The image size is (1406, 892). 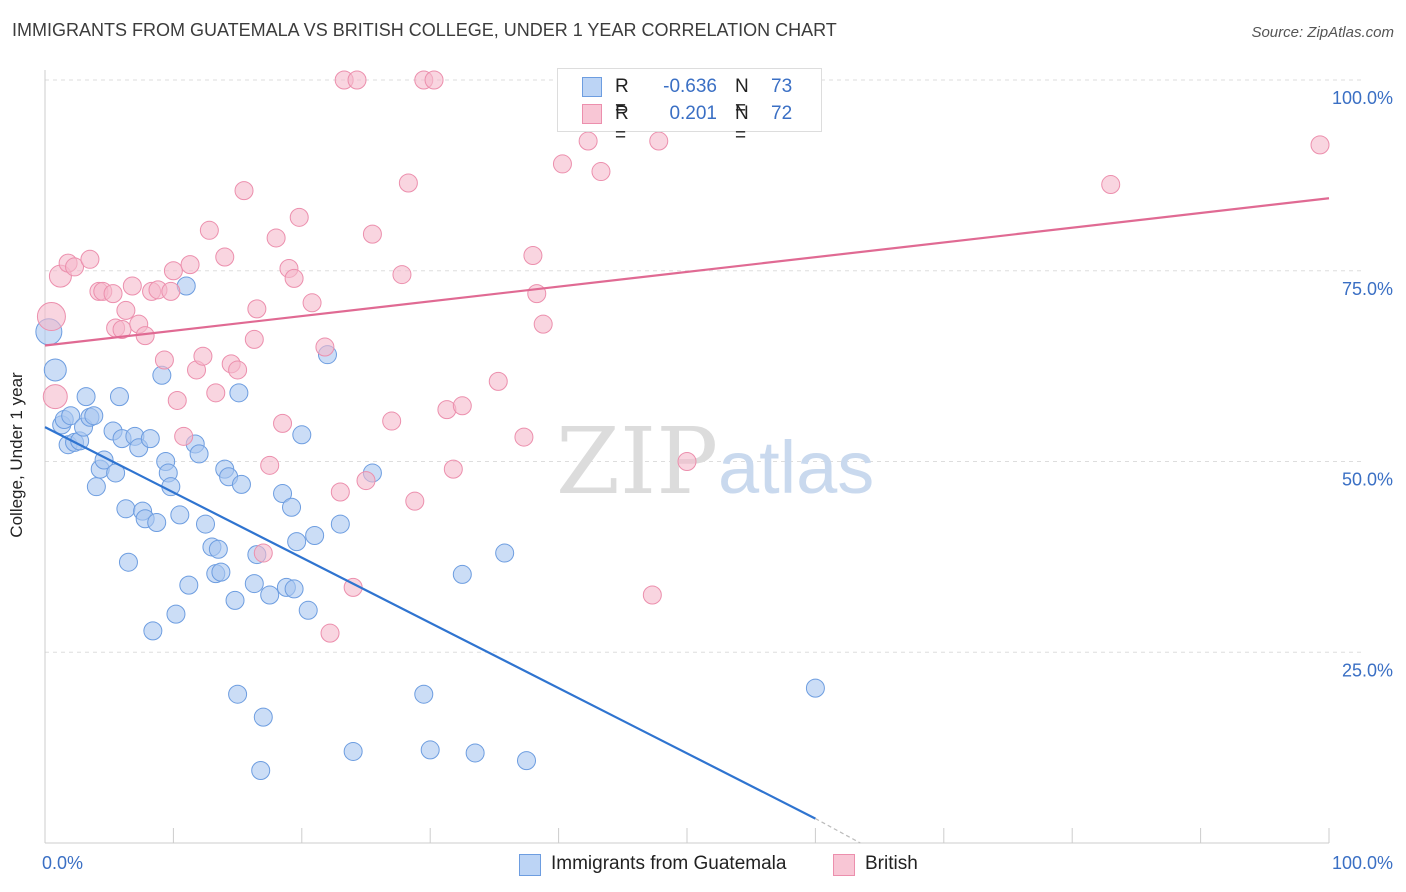 What do you see at coordinates (1362, 863) in the screenshot?
I see `x-tick-label-max: 100.0%` at bounding box center [1362, 863].